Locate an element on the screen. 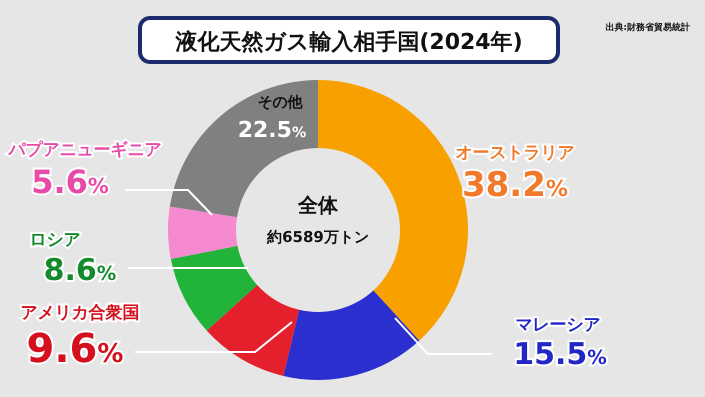 The width and height of the screenshot is (705, 397). data-label: 38.2% is located at coordinates (515, 185).